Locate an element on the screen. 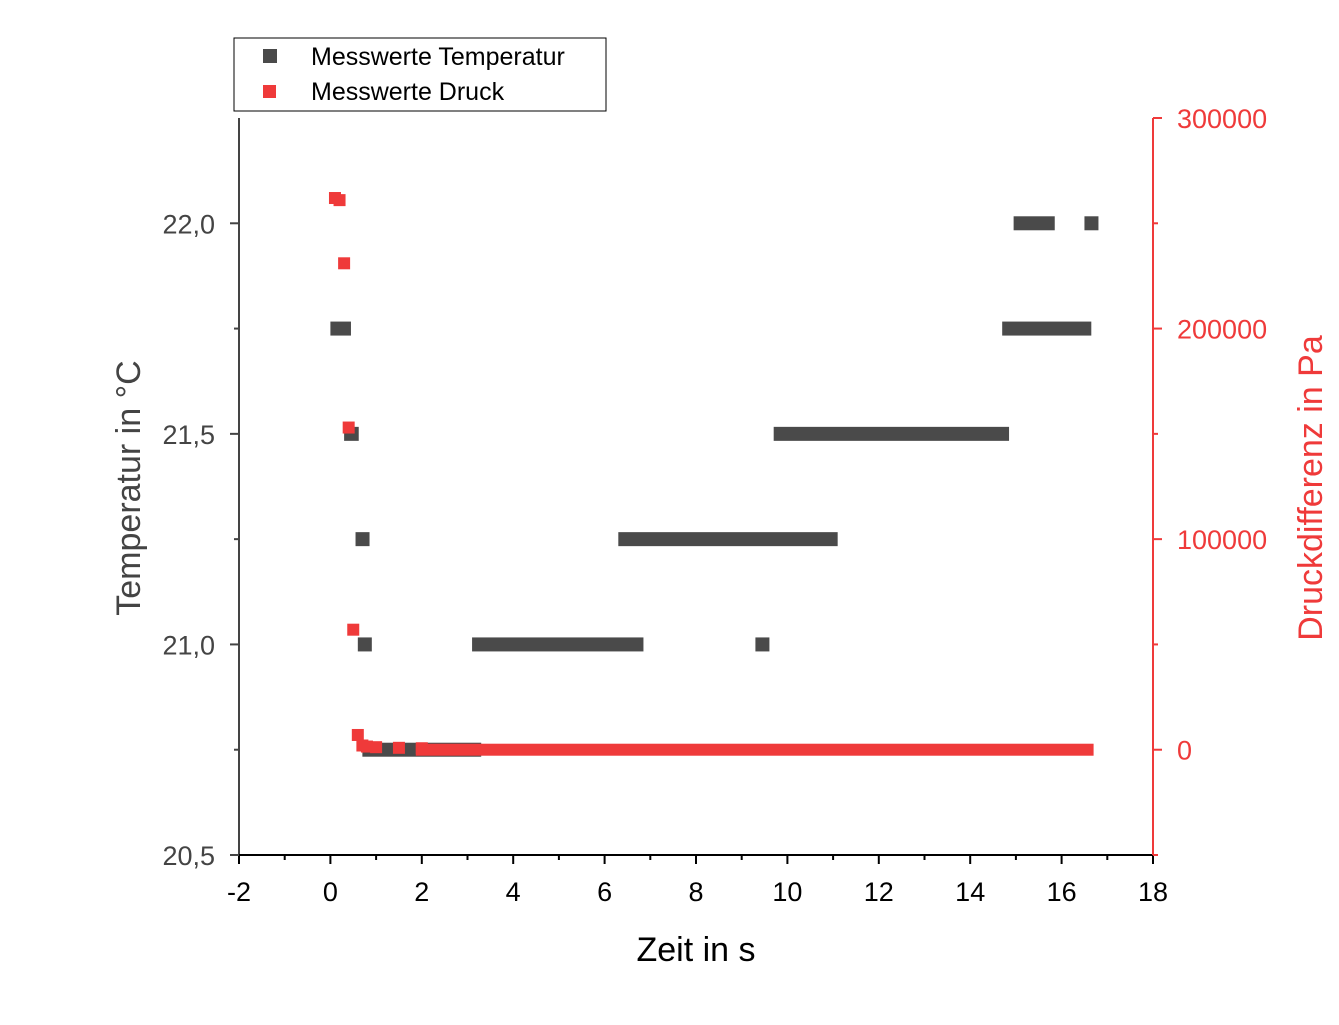 This screenshot has width=1339, height=1025. x-tick-label: 14 is located at coordinates (970, 892).